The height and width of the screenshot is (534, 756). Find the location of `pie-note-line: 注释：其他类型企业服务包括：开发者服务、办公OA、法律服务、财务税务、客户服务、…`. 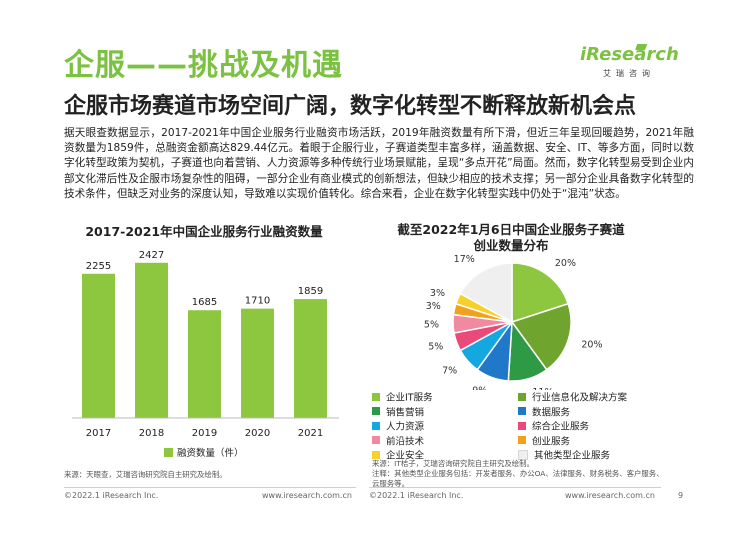

pie-note-line: 注释：其他类型企业服务包括：开发者服务、办公OA、法律服务、财务税务、客户服务、… is located at coordinates (518, 478).